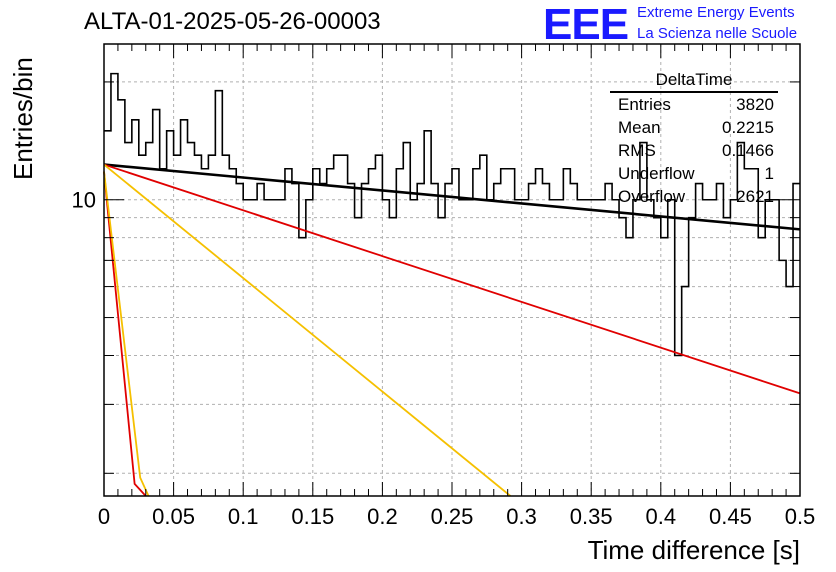  I want to click on stats-value: 0.2215, so click(748, 127).